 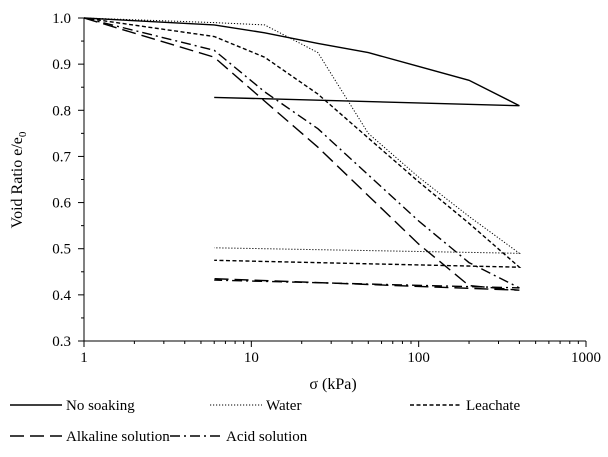 I want to click on y-axis-label: Void Ratio e/e0, so click(x=19, y=179).